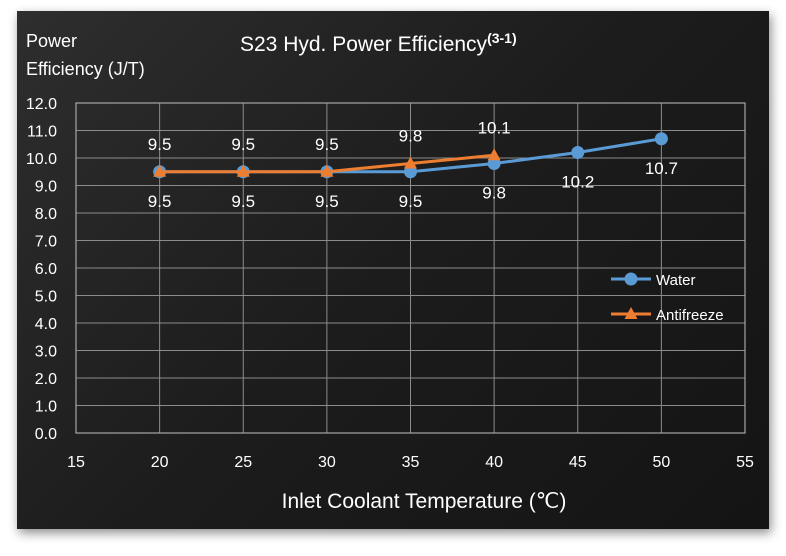 The width and height of the screenshot is (786, 556). Describe the element at coordinates (424, 501) in the screenshot. I see `x-axis-title: Inlet Coolant Temperature (℃)` at that location.